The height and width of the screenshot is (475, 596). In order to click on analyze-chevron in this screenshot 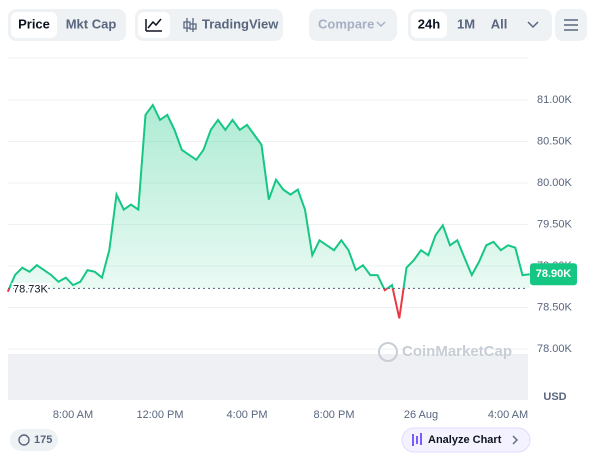, I will do `click(515, 440)`.